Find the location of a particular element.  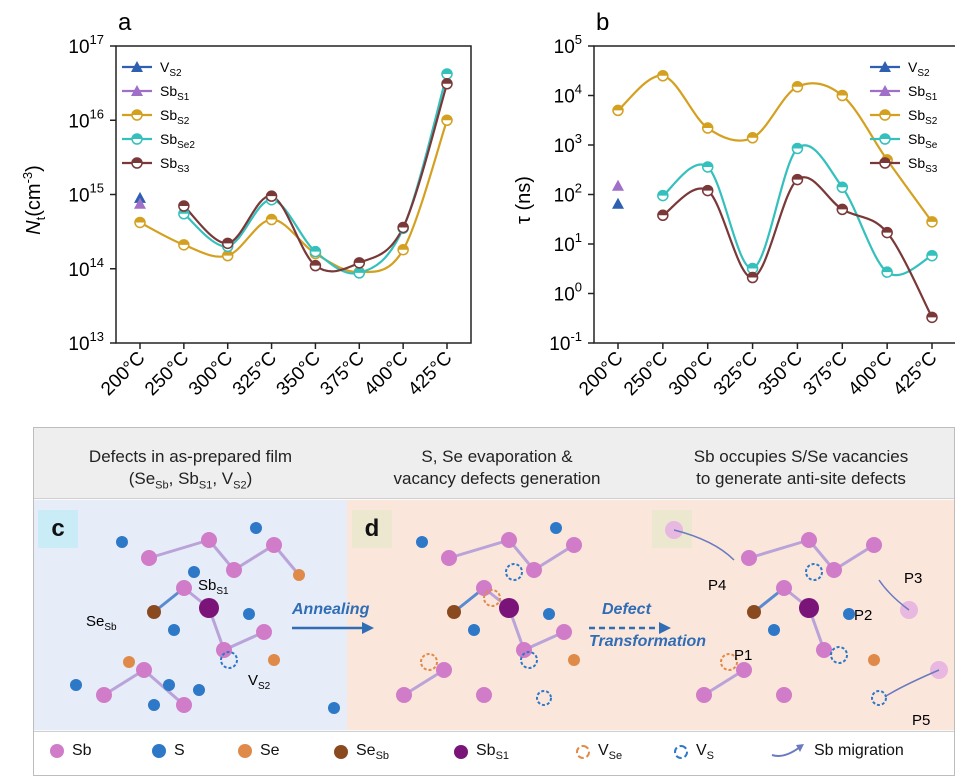

y-axis-label-b: τ (ns) is located at coordinates (524, 200).